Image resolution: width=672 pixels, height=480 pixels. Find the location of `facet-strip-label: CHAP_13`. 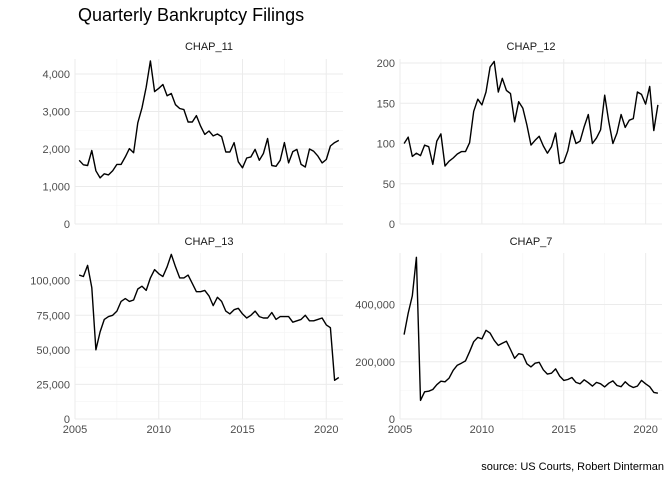

facet-strip-label: CHAP_13 is located at coordinates (209, 242).